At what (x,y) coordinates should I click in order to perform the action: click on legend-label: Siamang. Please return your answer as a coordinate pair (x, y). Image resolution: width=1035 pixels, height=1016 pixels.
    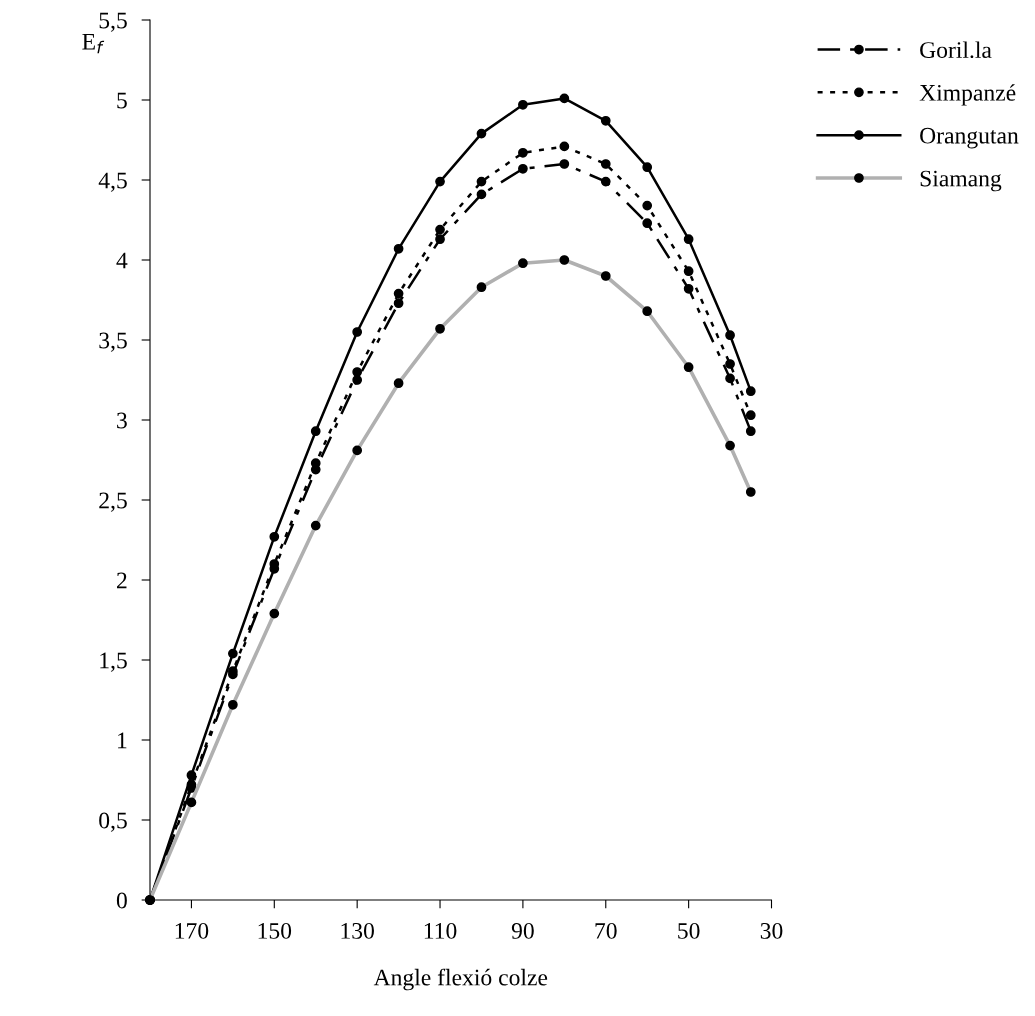
    Looking at the image, I should click on (961, 181).